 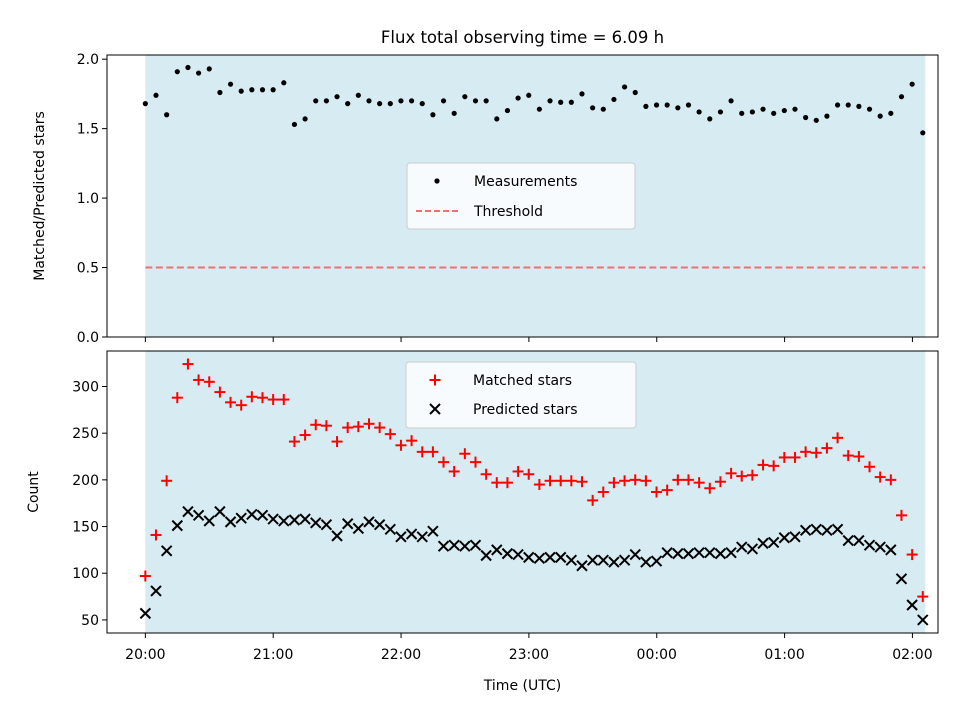 What do you see at coordinates (437, 181) in the screenshot?
I see `legend-measurements-marker` at bounding box center [437, 181].